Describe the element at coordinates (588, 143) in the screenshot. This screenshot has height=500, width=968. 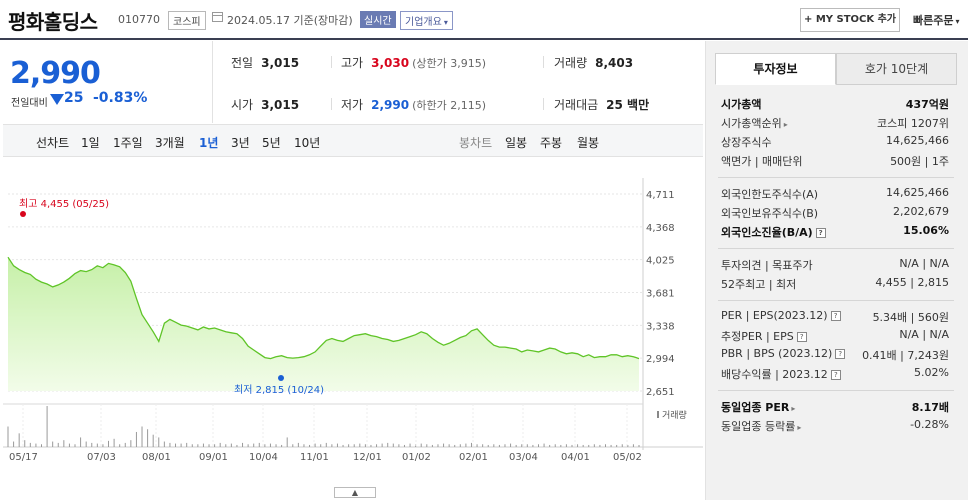
I see `candle-monthly-button: 월봉` at that location.